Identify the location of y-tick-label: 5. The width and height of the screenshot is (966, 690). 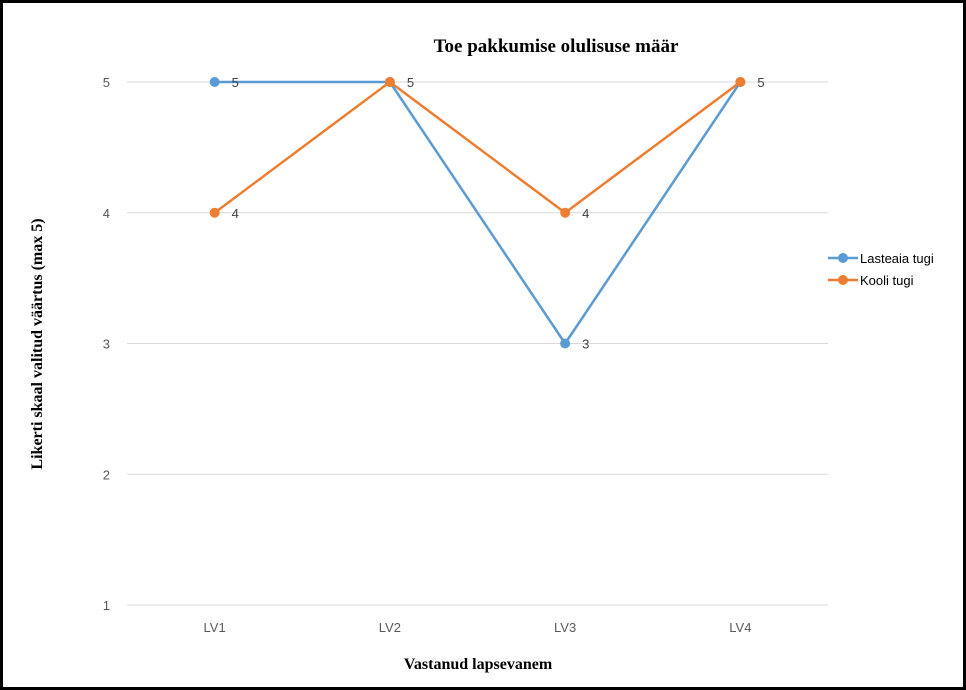
(106, 82).